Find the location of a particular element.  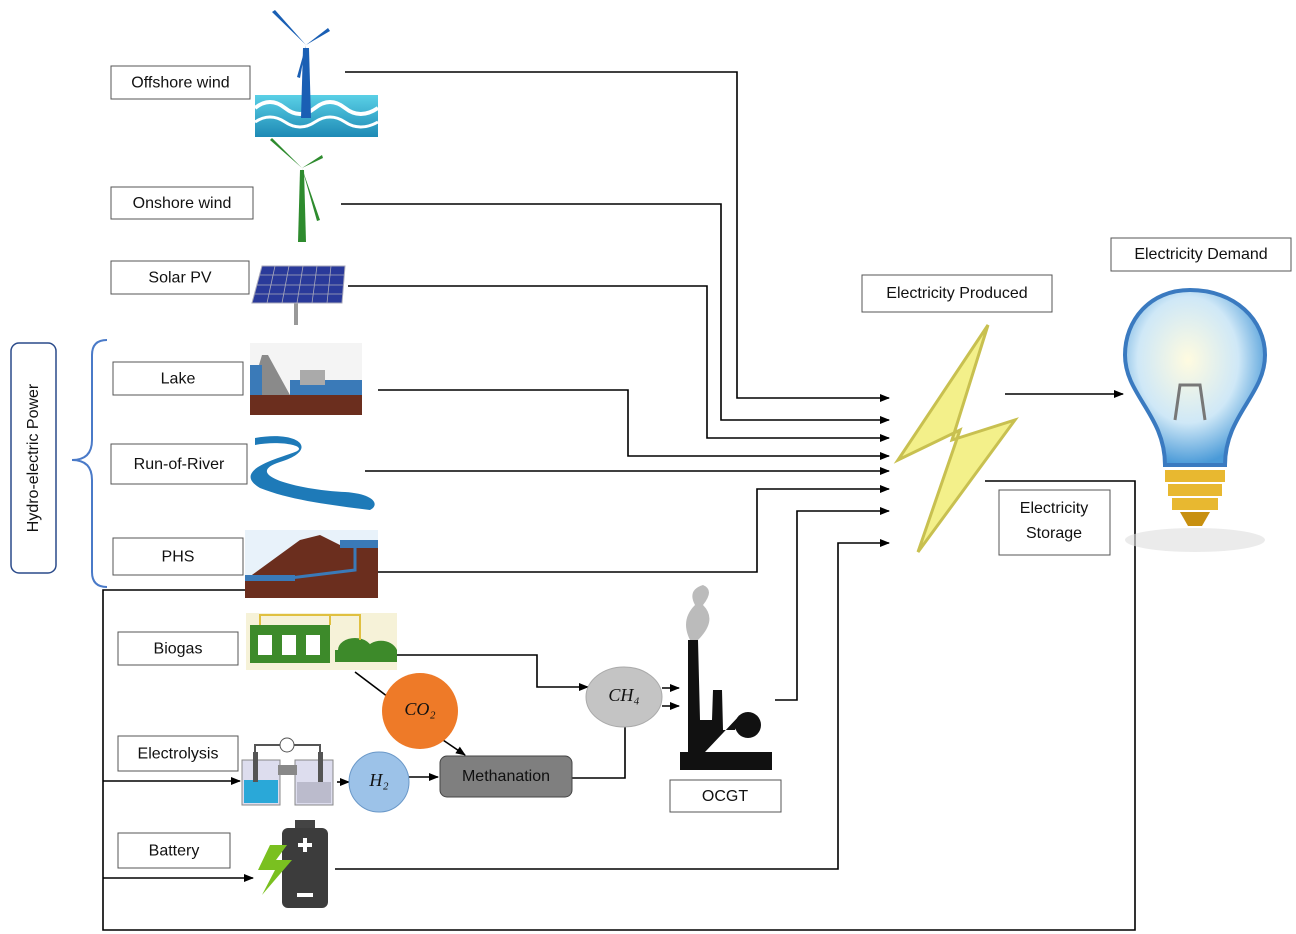

source-label: Battery is located at coordinates (174, 851).